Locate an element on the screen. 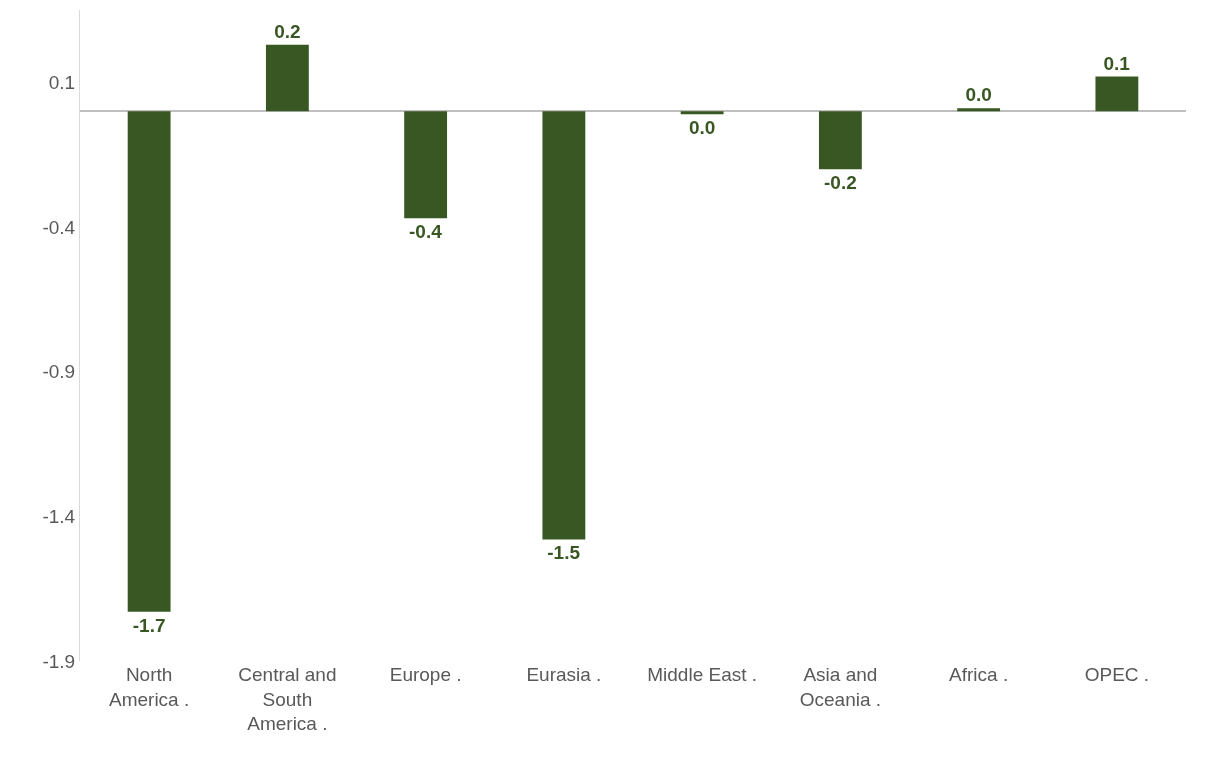 This screenshot has height=771, width=1206. x-tick-label: OPEC . is located at coordinates (1117, 674).